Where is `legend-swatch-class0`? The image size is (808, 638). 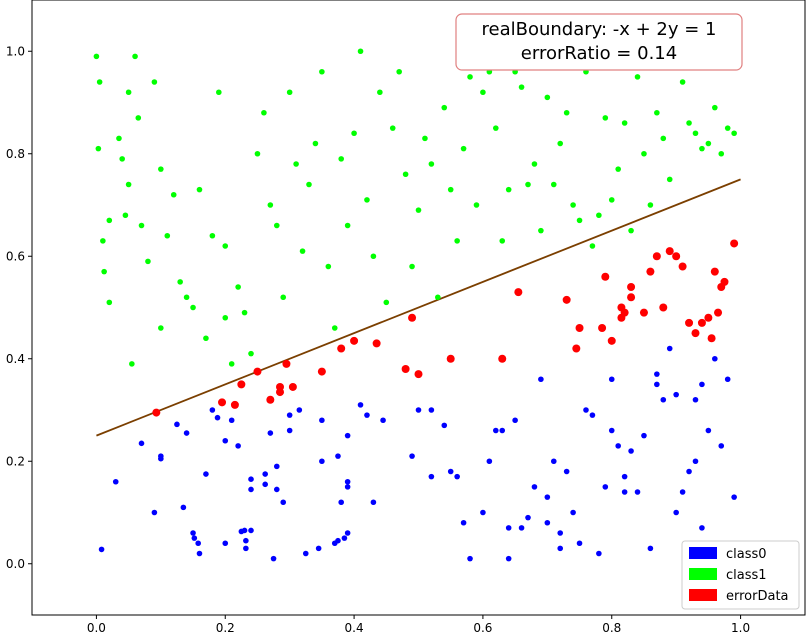 legend-swatch-class0 is located at coordinates (703, 553).